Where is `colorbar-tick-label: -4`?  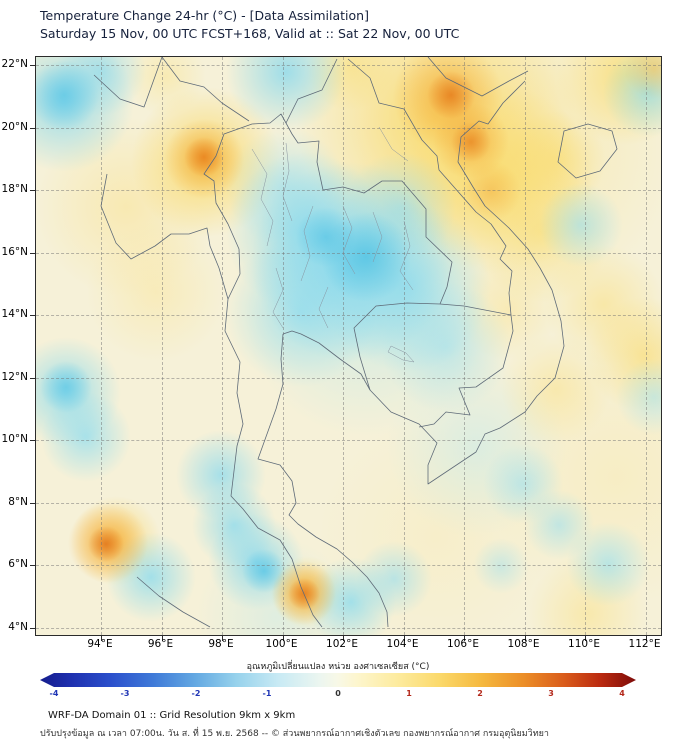 colorbar-tick-label: -4 is located at coordinates (54, 693).